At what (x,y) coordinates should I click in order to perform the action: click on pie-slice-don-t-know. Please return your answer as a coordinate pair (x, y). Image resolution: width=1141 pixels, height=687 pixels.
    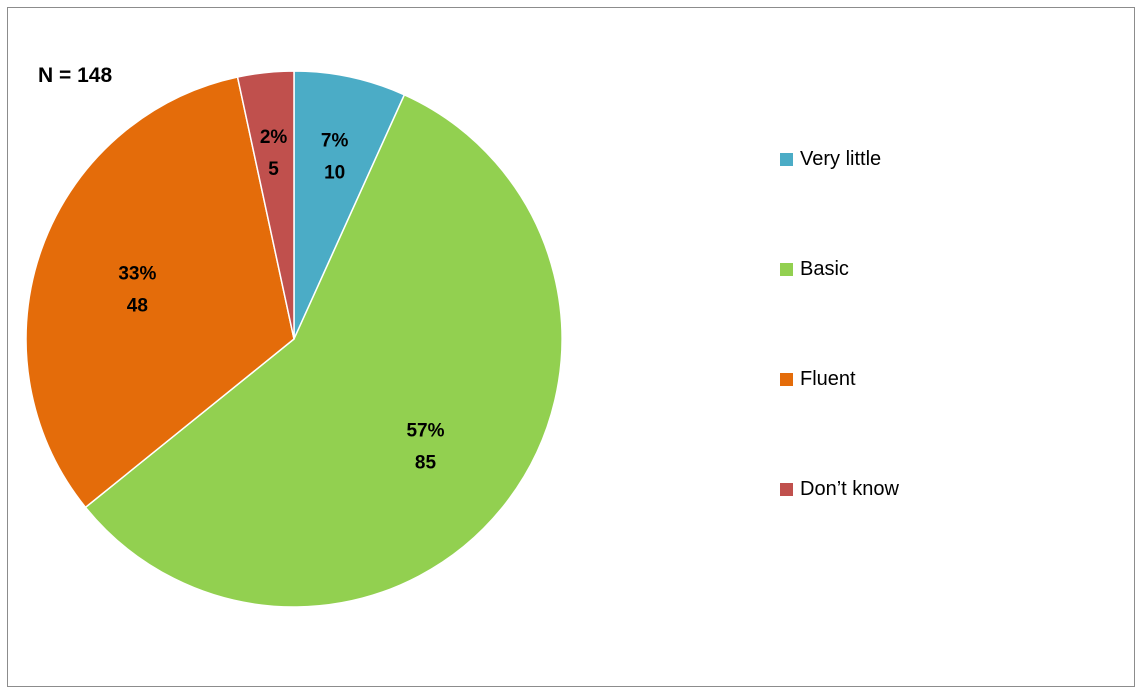
    Looking at the image, I should click on (265, 205).